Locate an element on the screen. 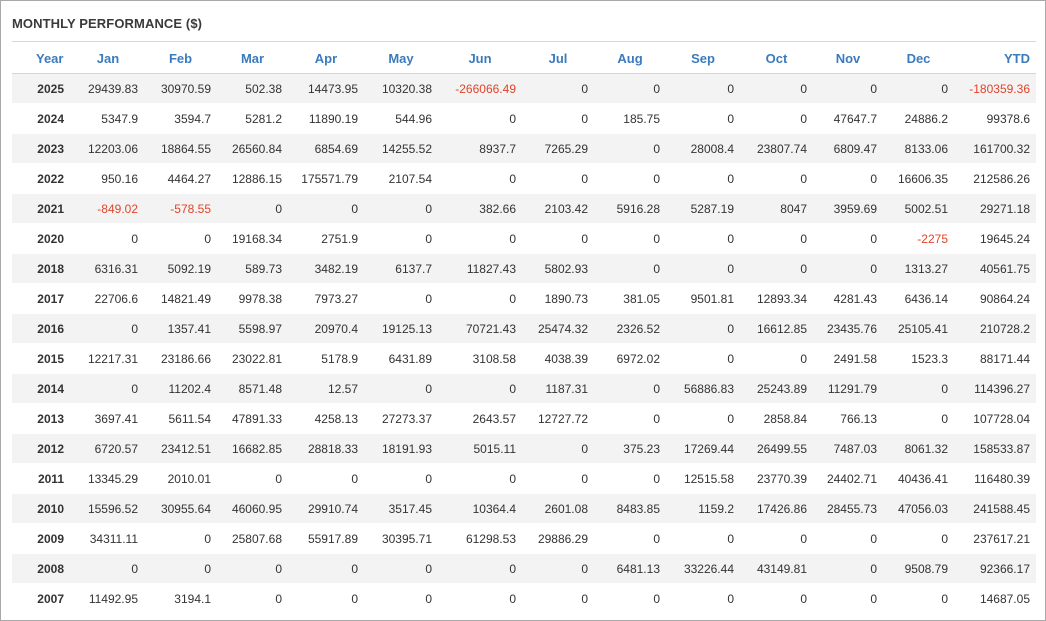 The height and width of the screenshot is (621, 1046). year-cell: 2021 is located at coordinates (42, 208).